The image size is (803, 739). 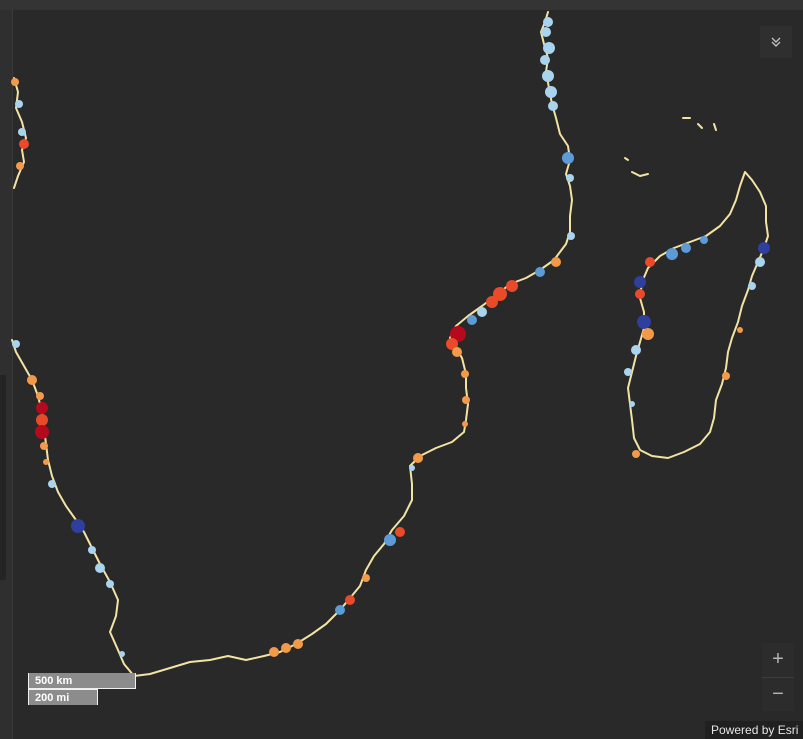 What do you see at coordinates (3, 477) in the screenshot?
I see `side-panel-handle` at bounding box center [3, 477].